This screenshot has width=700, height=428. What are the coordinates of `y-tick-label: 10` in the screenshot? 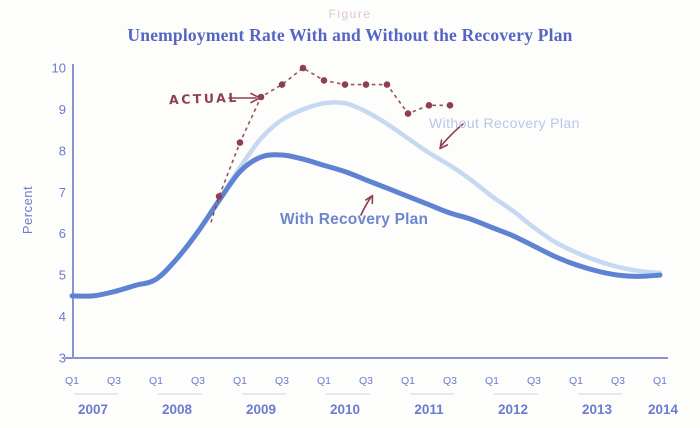 It's located at (59, 68).